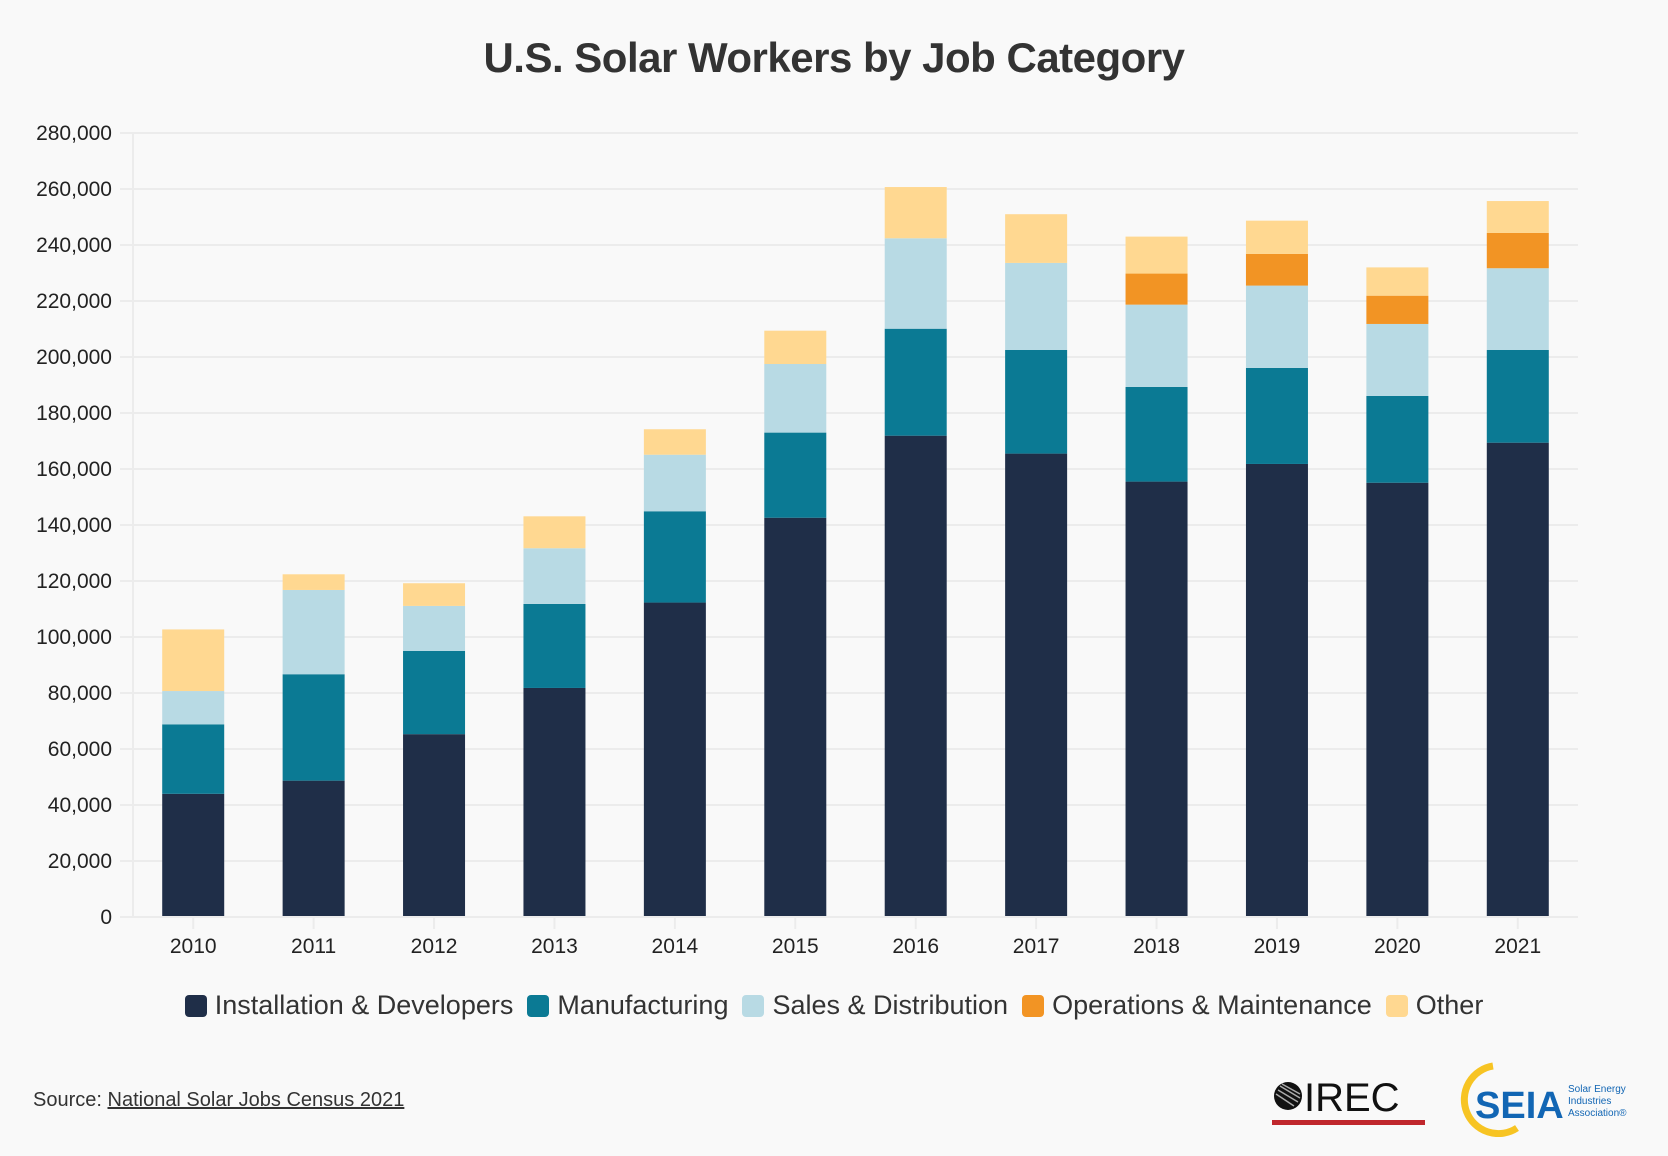 The height and width of the screenshot is (1156, 1668). What do you see at coordinates (313, 946) in the screenshot?
I see `x-tick-label: 2011` at bounding box center [313, 946].